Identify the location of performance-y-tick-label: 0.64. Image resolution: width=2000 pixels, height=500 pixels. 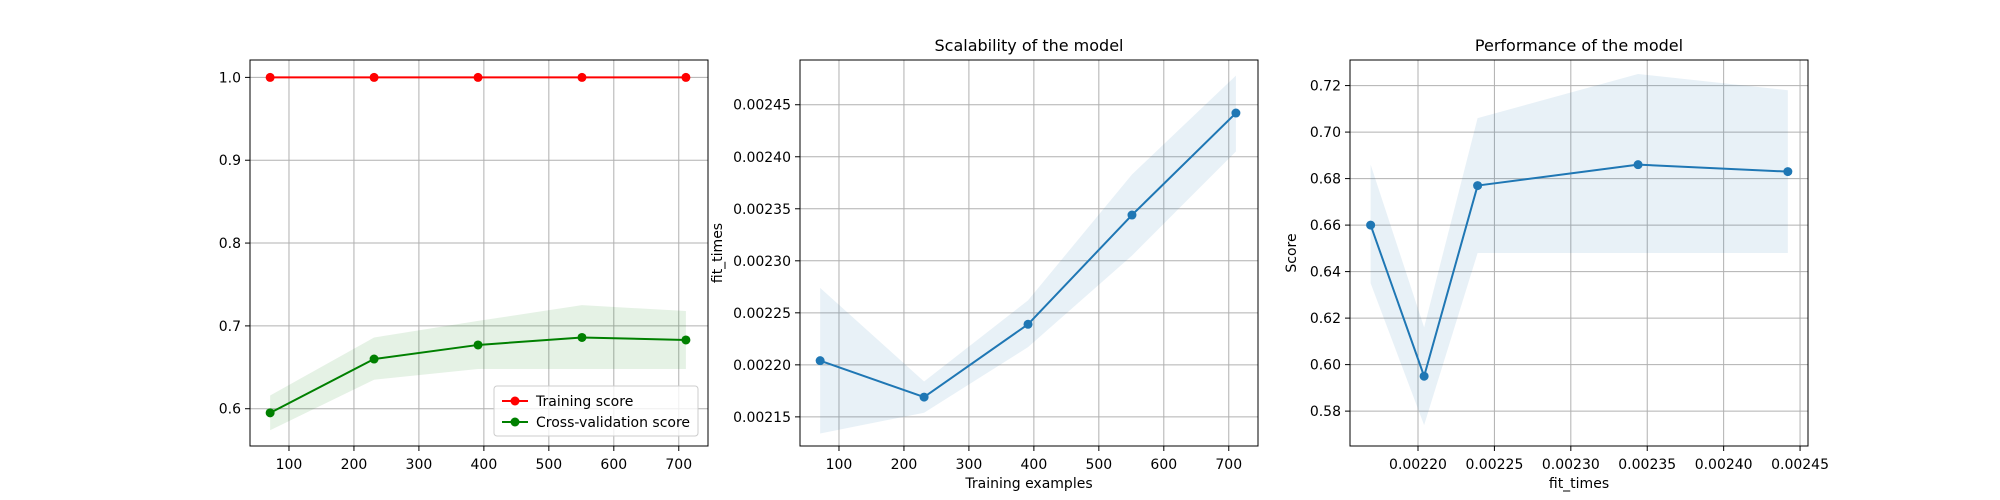
(1325, 273).